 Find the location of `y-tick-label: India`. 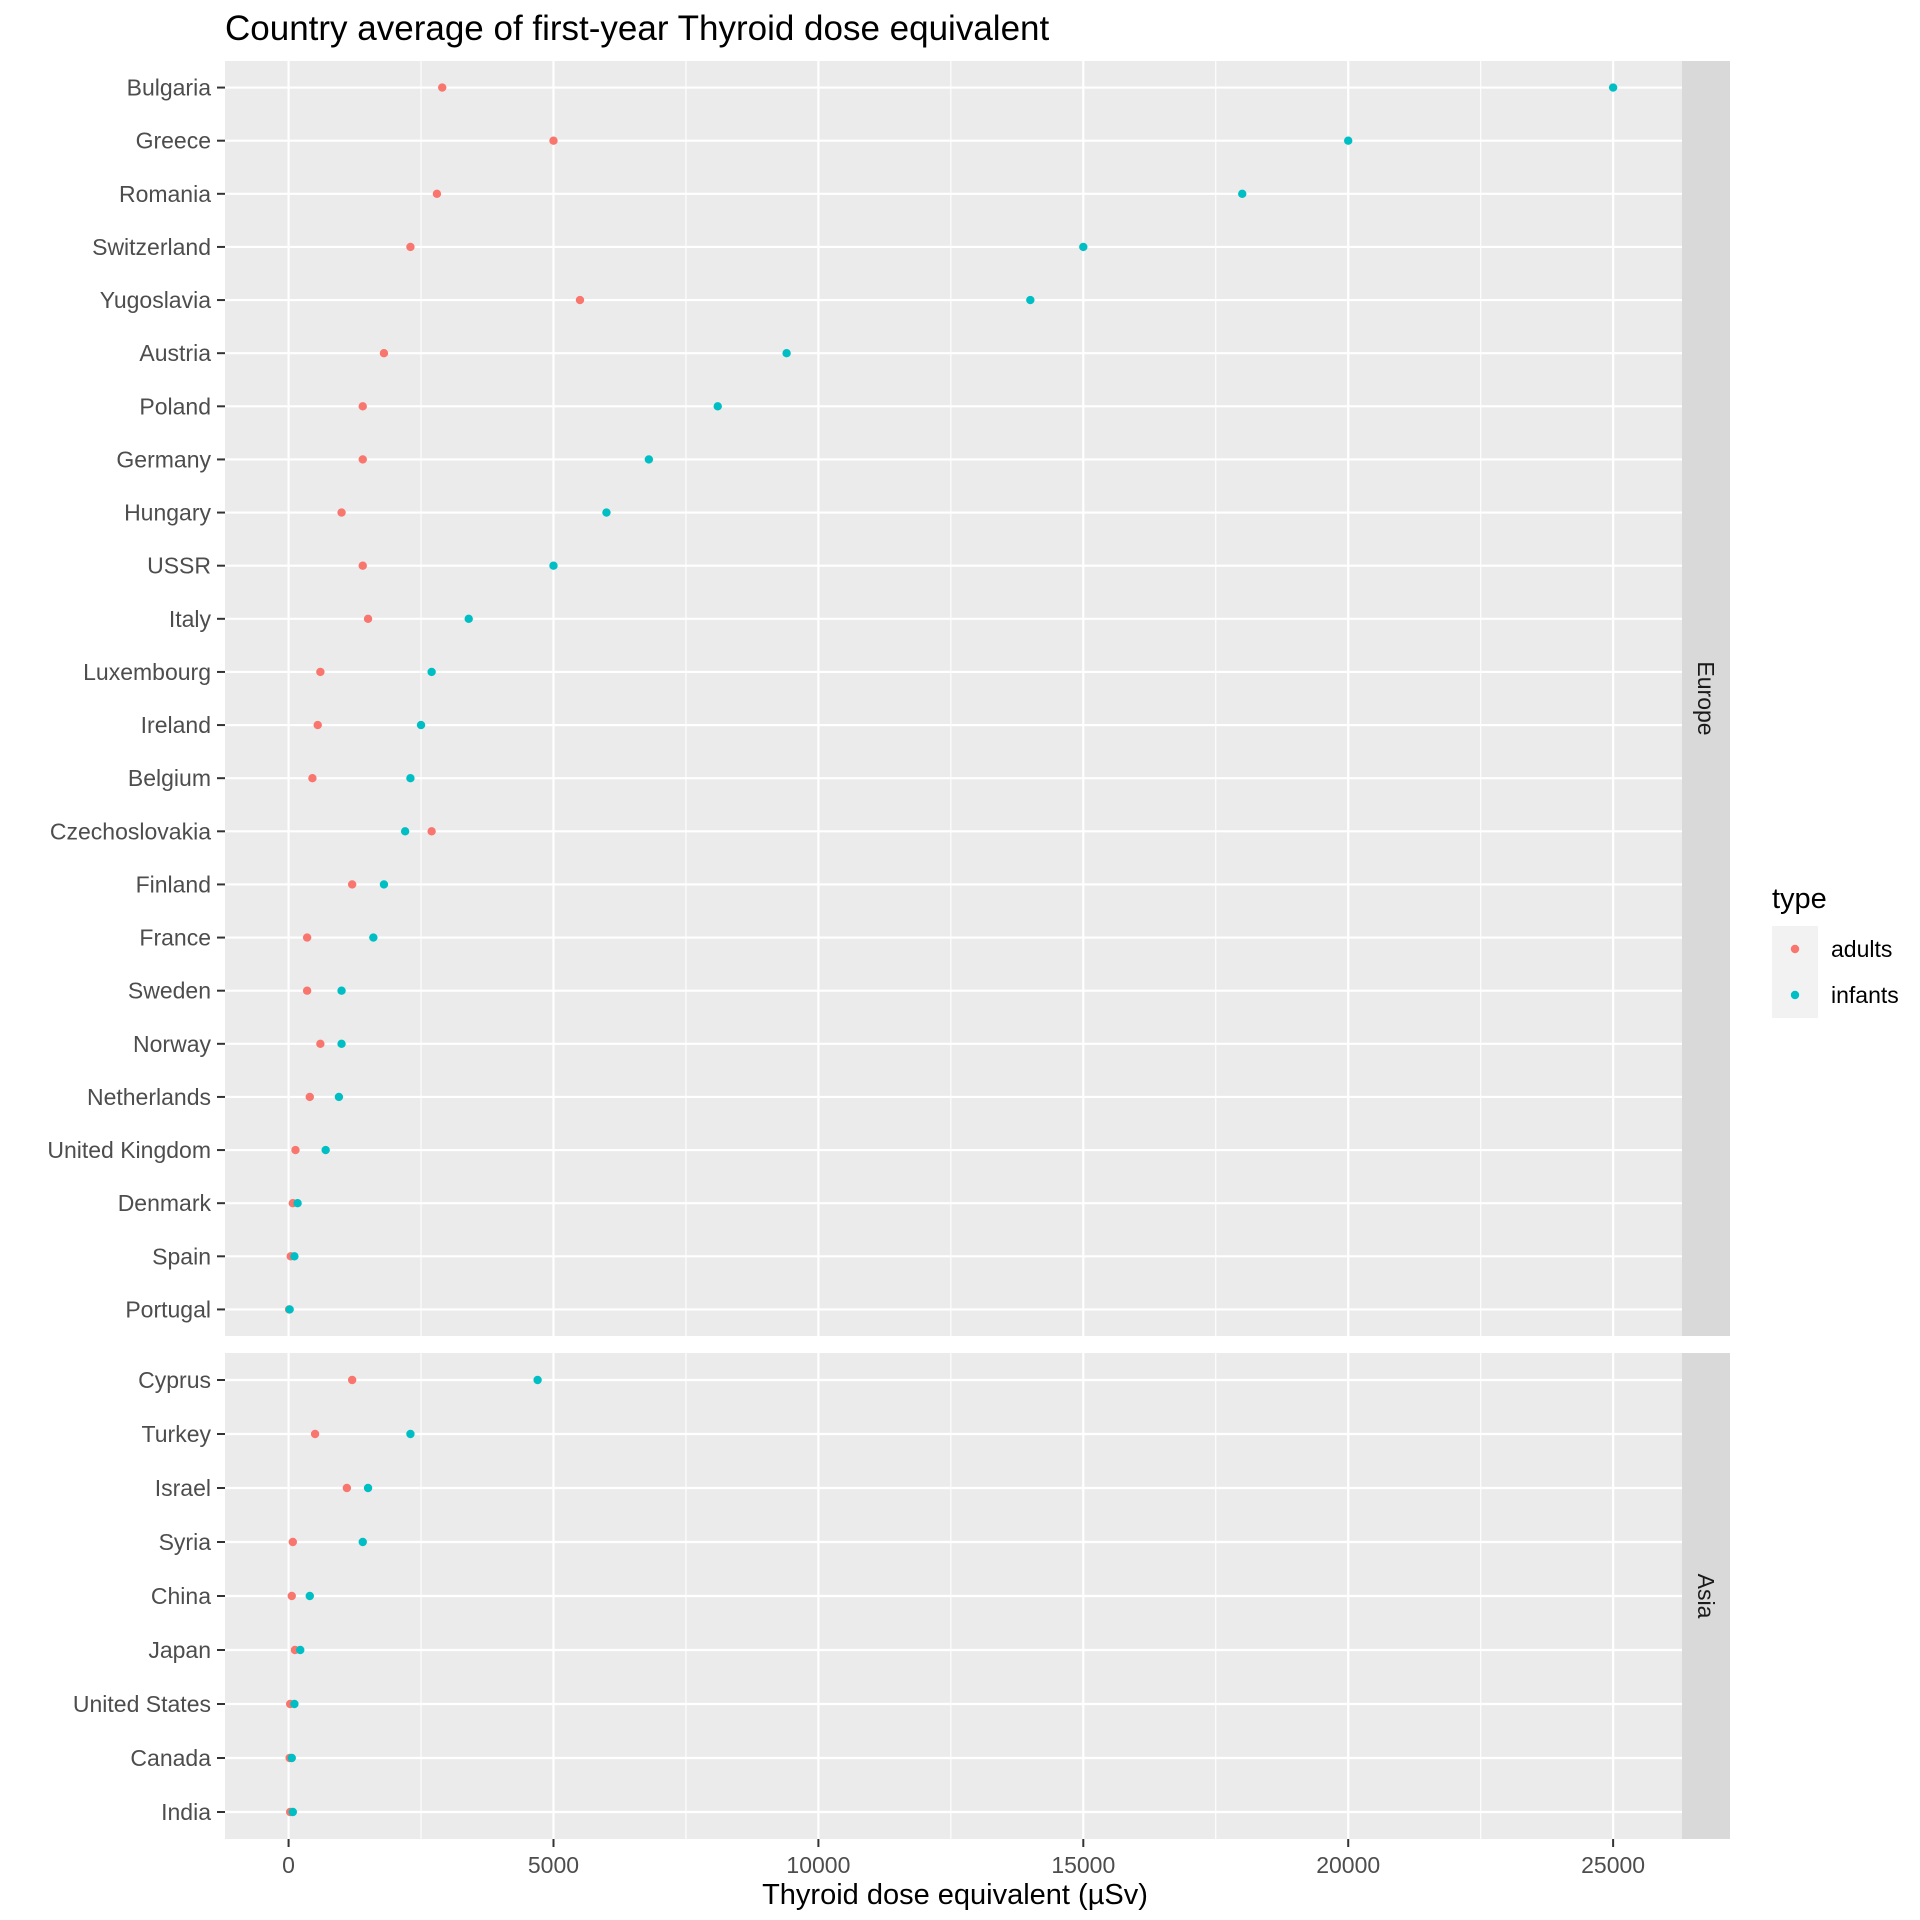

y-tick-label: India is located at coordinates (186, 1812).